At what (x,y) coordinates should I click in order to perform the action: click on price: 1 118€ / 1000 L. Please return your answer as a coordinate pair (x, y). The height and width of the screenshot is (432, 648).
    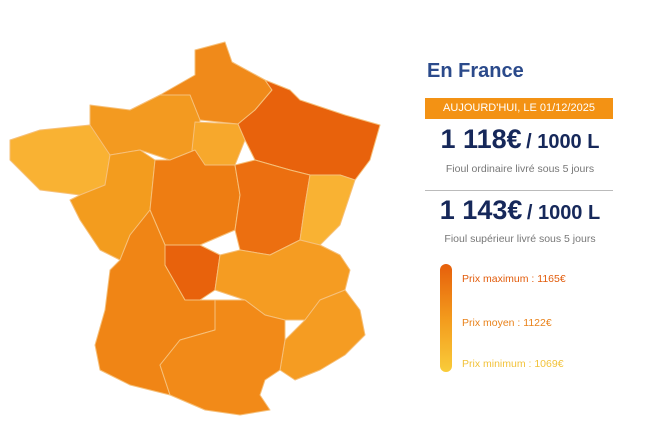
    Looking at the image, I should click on (520, 139).